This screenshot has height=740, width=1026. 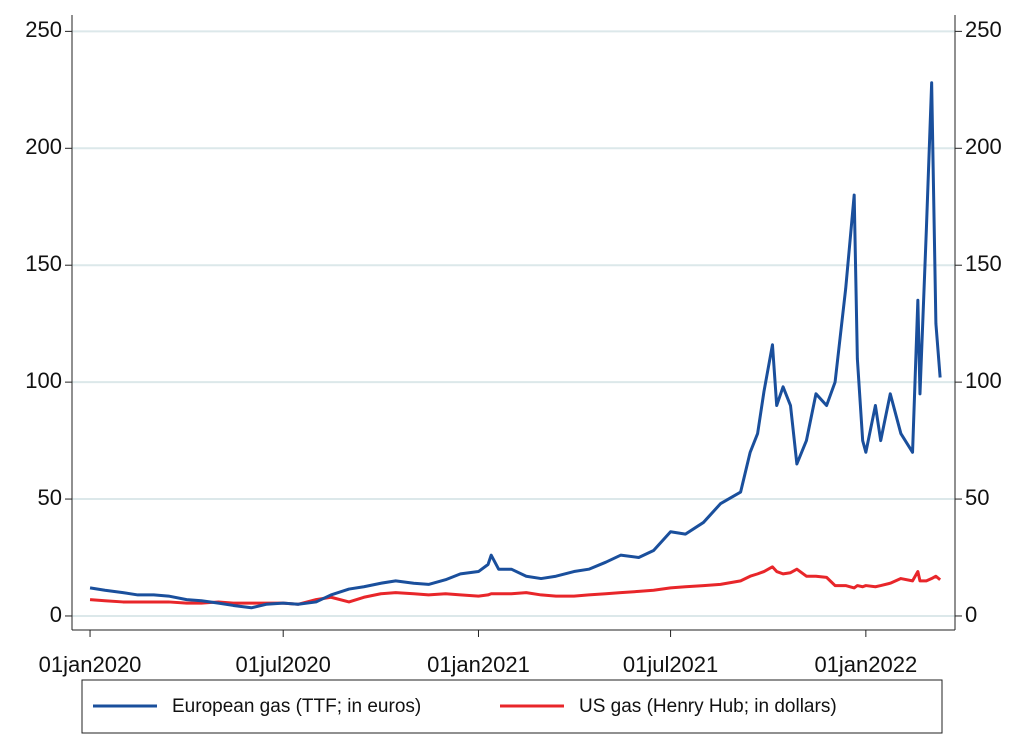 What do you see at coordinates (983, 263) in the screenshot?
I see `y2-tick-label: 150` at bounding box center [983, 263].